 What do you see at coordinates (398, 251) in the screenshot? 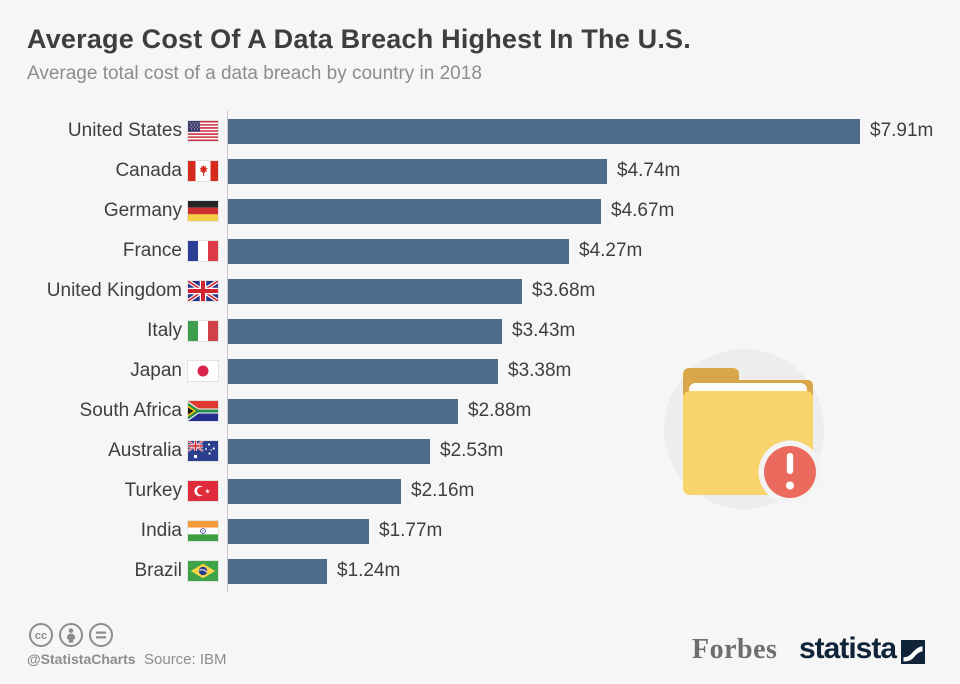
I see `bar-fr` at bounding box center [398, 251].